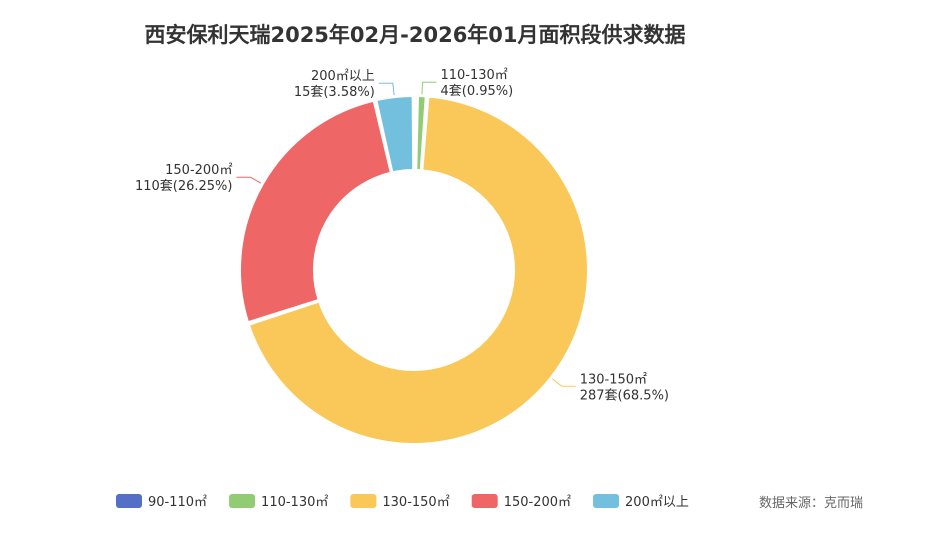  I want to click on slice-label-value: 15套(3.58%), so click(334, 92).